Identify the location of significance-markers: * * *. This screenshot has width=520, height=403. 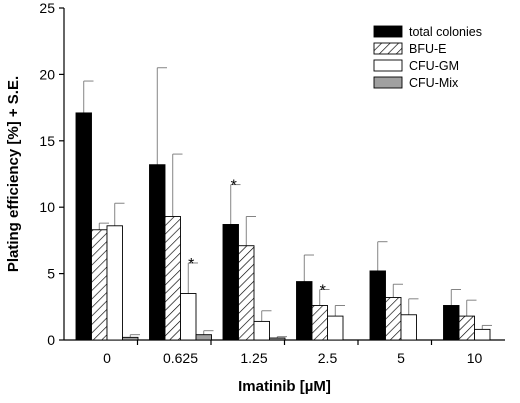
(257, 239).